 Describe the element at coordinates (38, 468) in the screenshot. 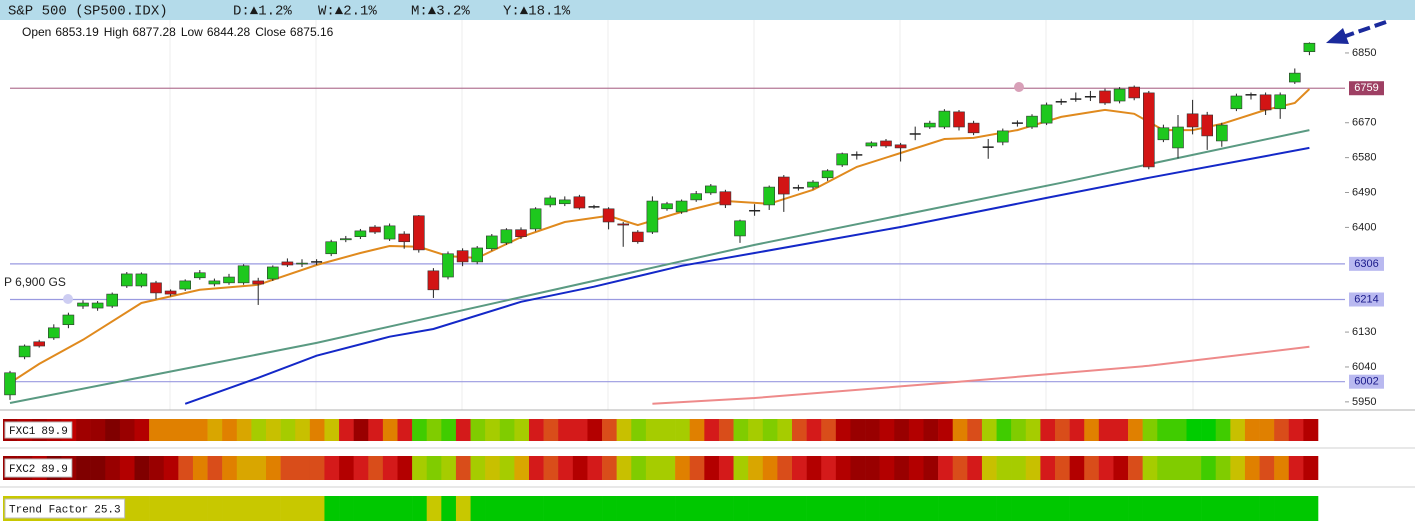

I see `indicator-label-box` at that location.